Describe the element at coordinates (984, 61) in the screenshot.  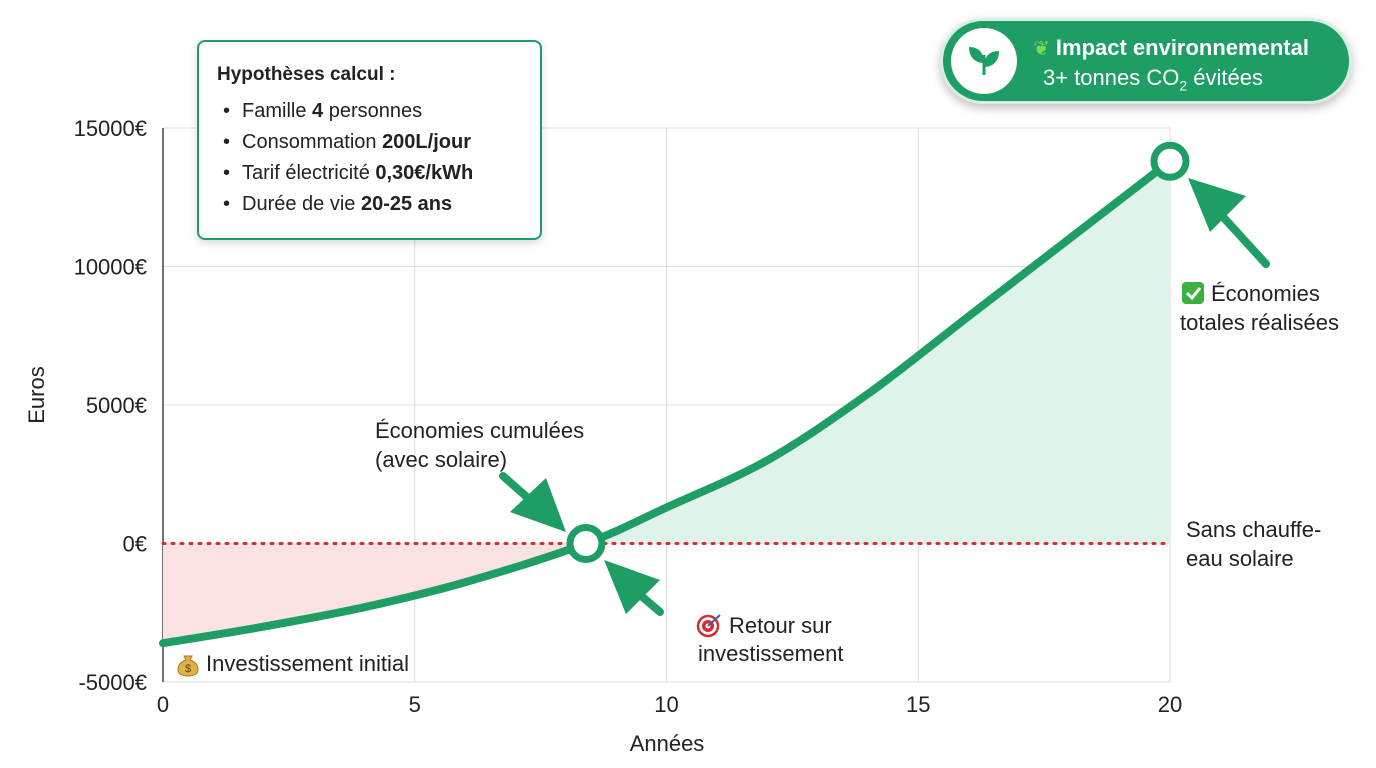
I see `leaf-icon` at that location.